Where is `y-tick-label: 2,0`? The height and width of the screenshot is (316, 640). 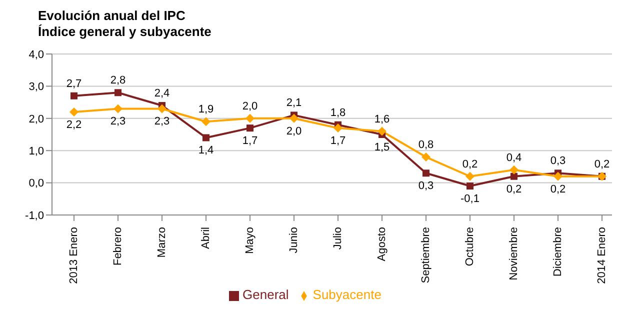 y-tick-label: 2,0 is located at coordinates (36, 119).